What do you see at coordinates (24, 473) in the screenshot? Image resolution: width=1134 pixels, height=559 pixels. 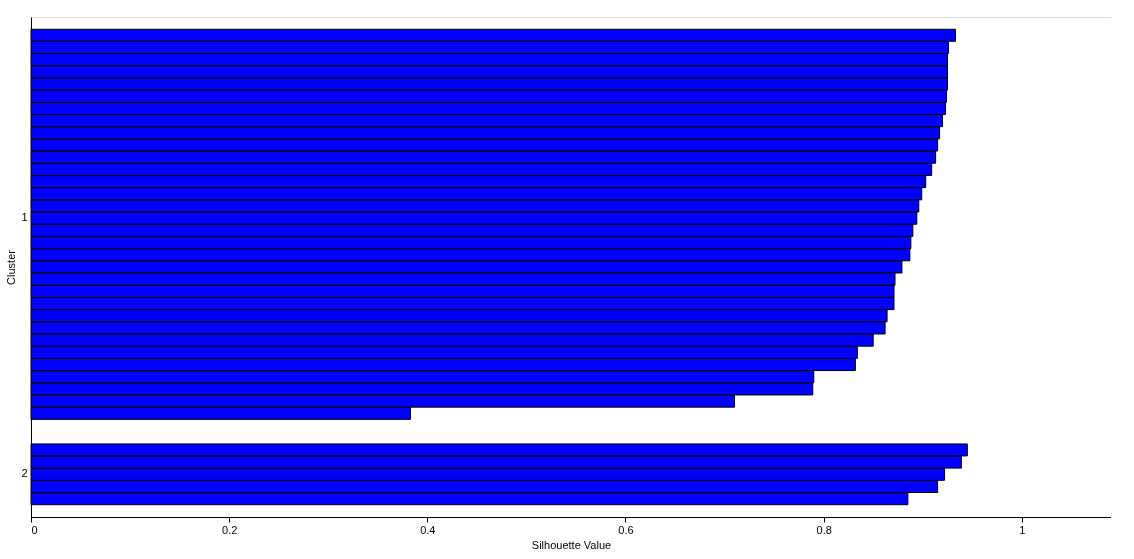 I see `y-tick-label: 2` at bounding box center [24, 473].